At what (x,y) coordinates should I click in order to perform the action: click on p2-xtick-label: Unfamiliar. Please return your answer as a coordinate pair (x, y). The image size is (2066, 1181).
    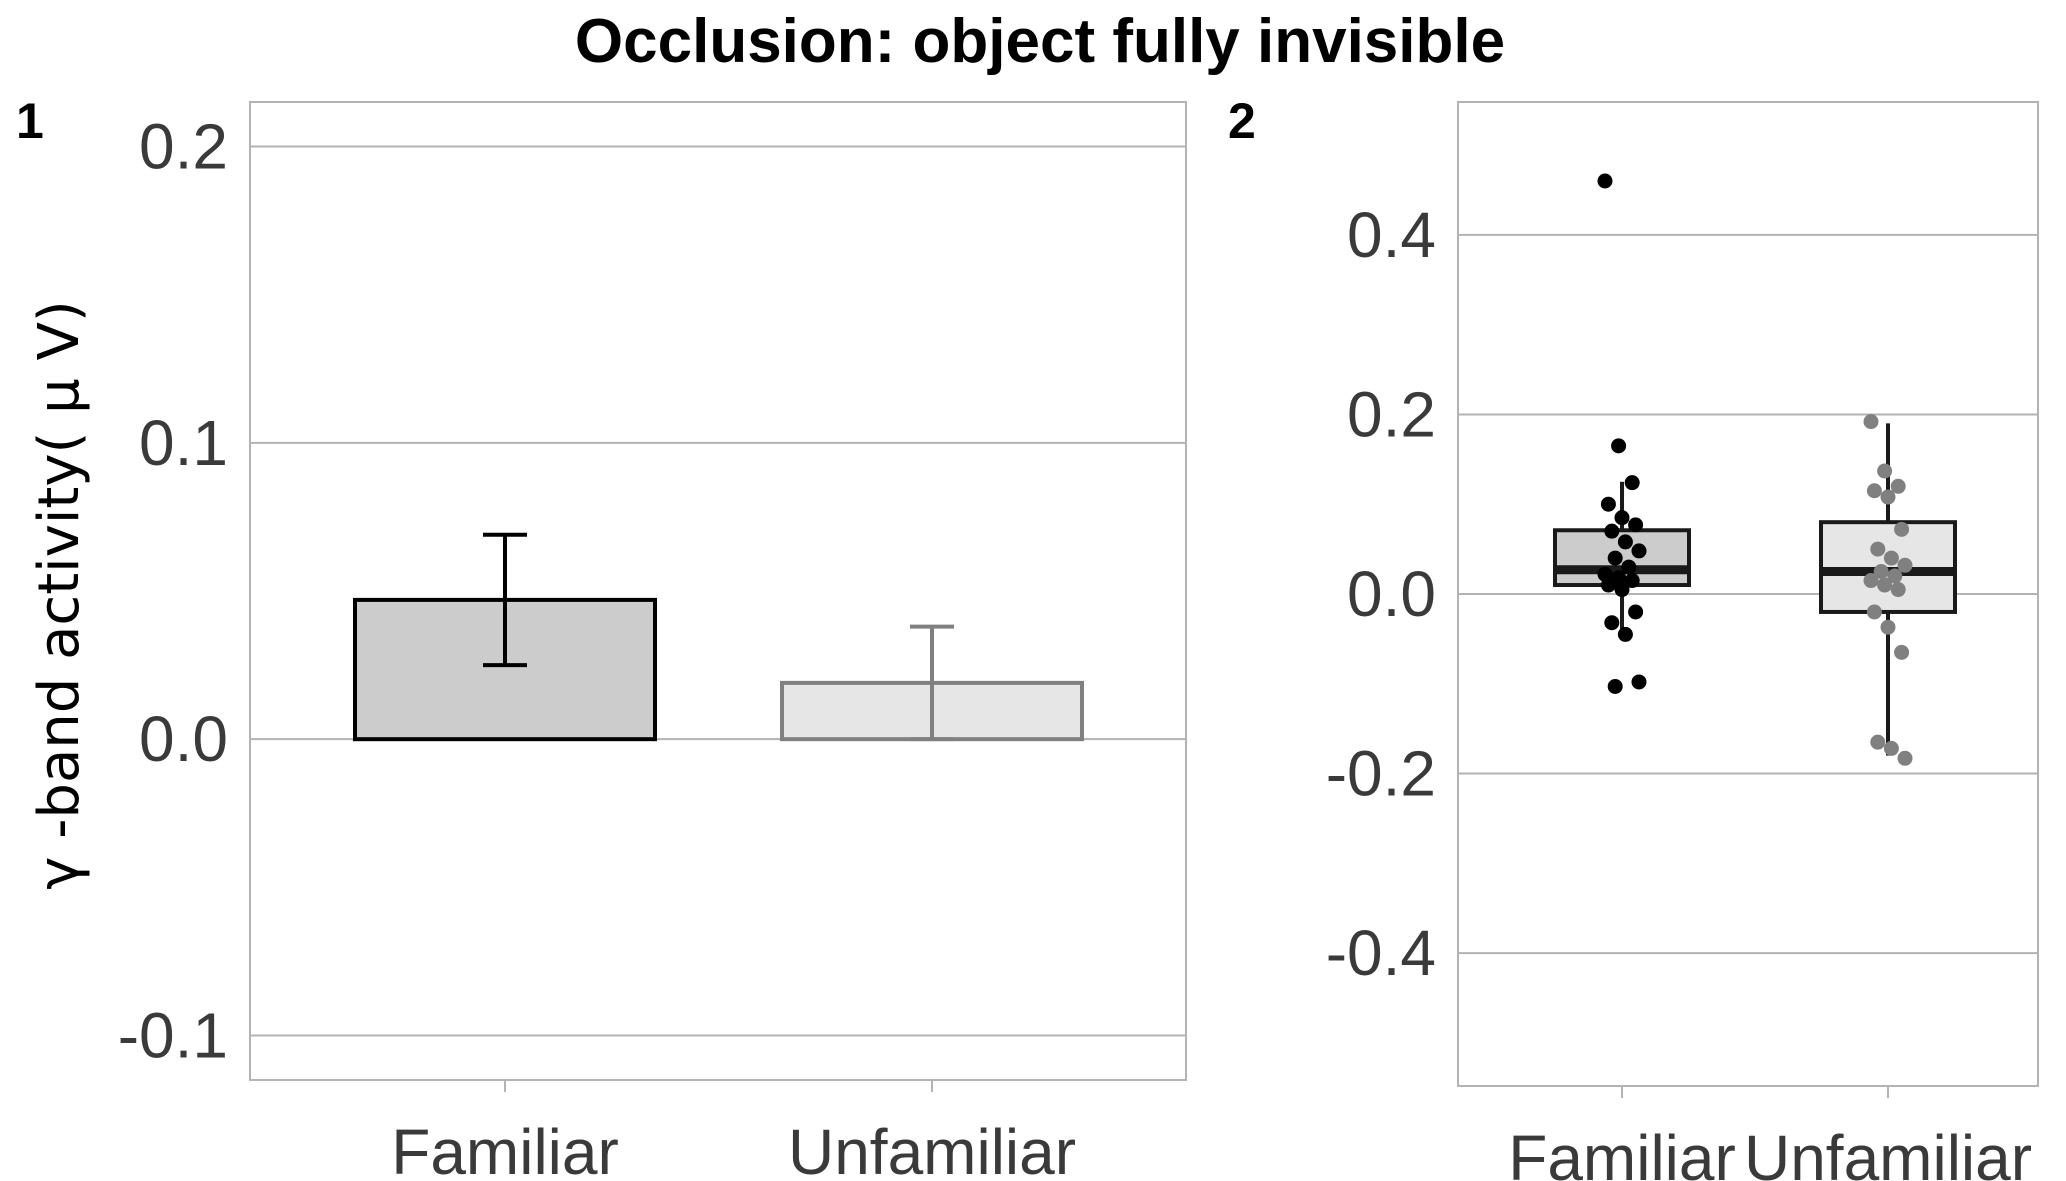
    Looking at the image, I should click on (1888, 1151).